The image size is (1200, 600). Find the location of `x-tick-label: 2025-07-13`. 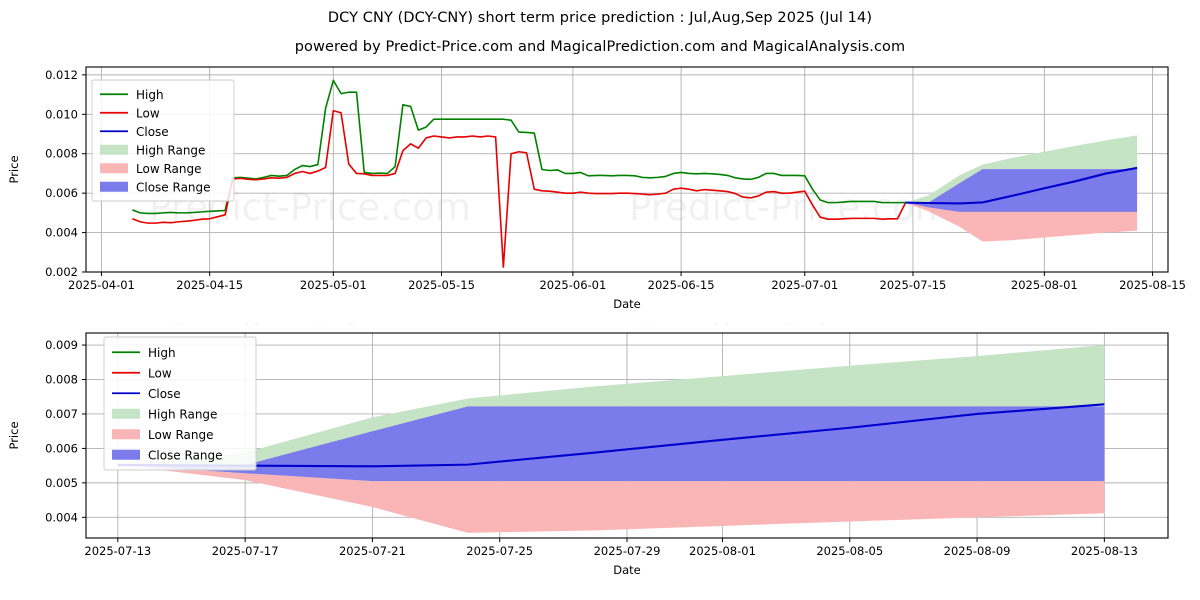

x-tick-label: 2025-07-13 is located at coordinates (117, 551).